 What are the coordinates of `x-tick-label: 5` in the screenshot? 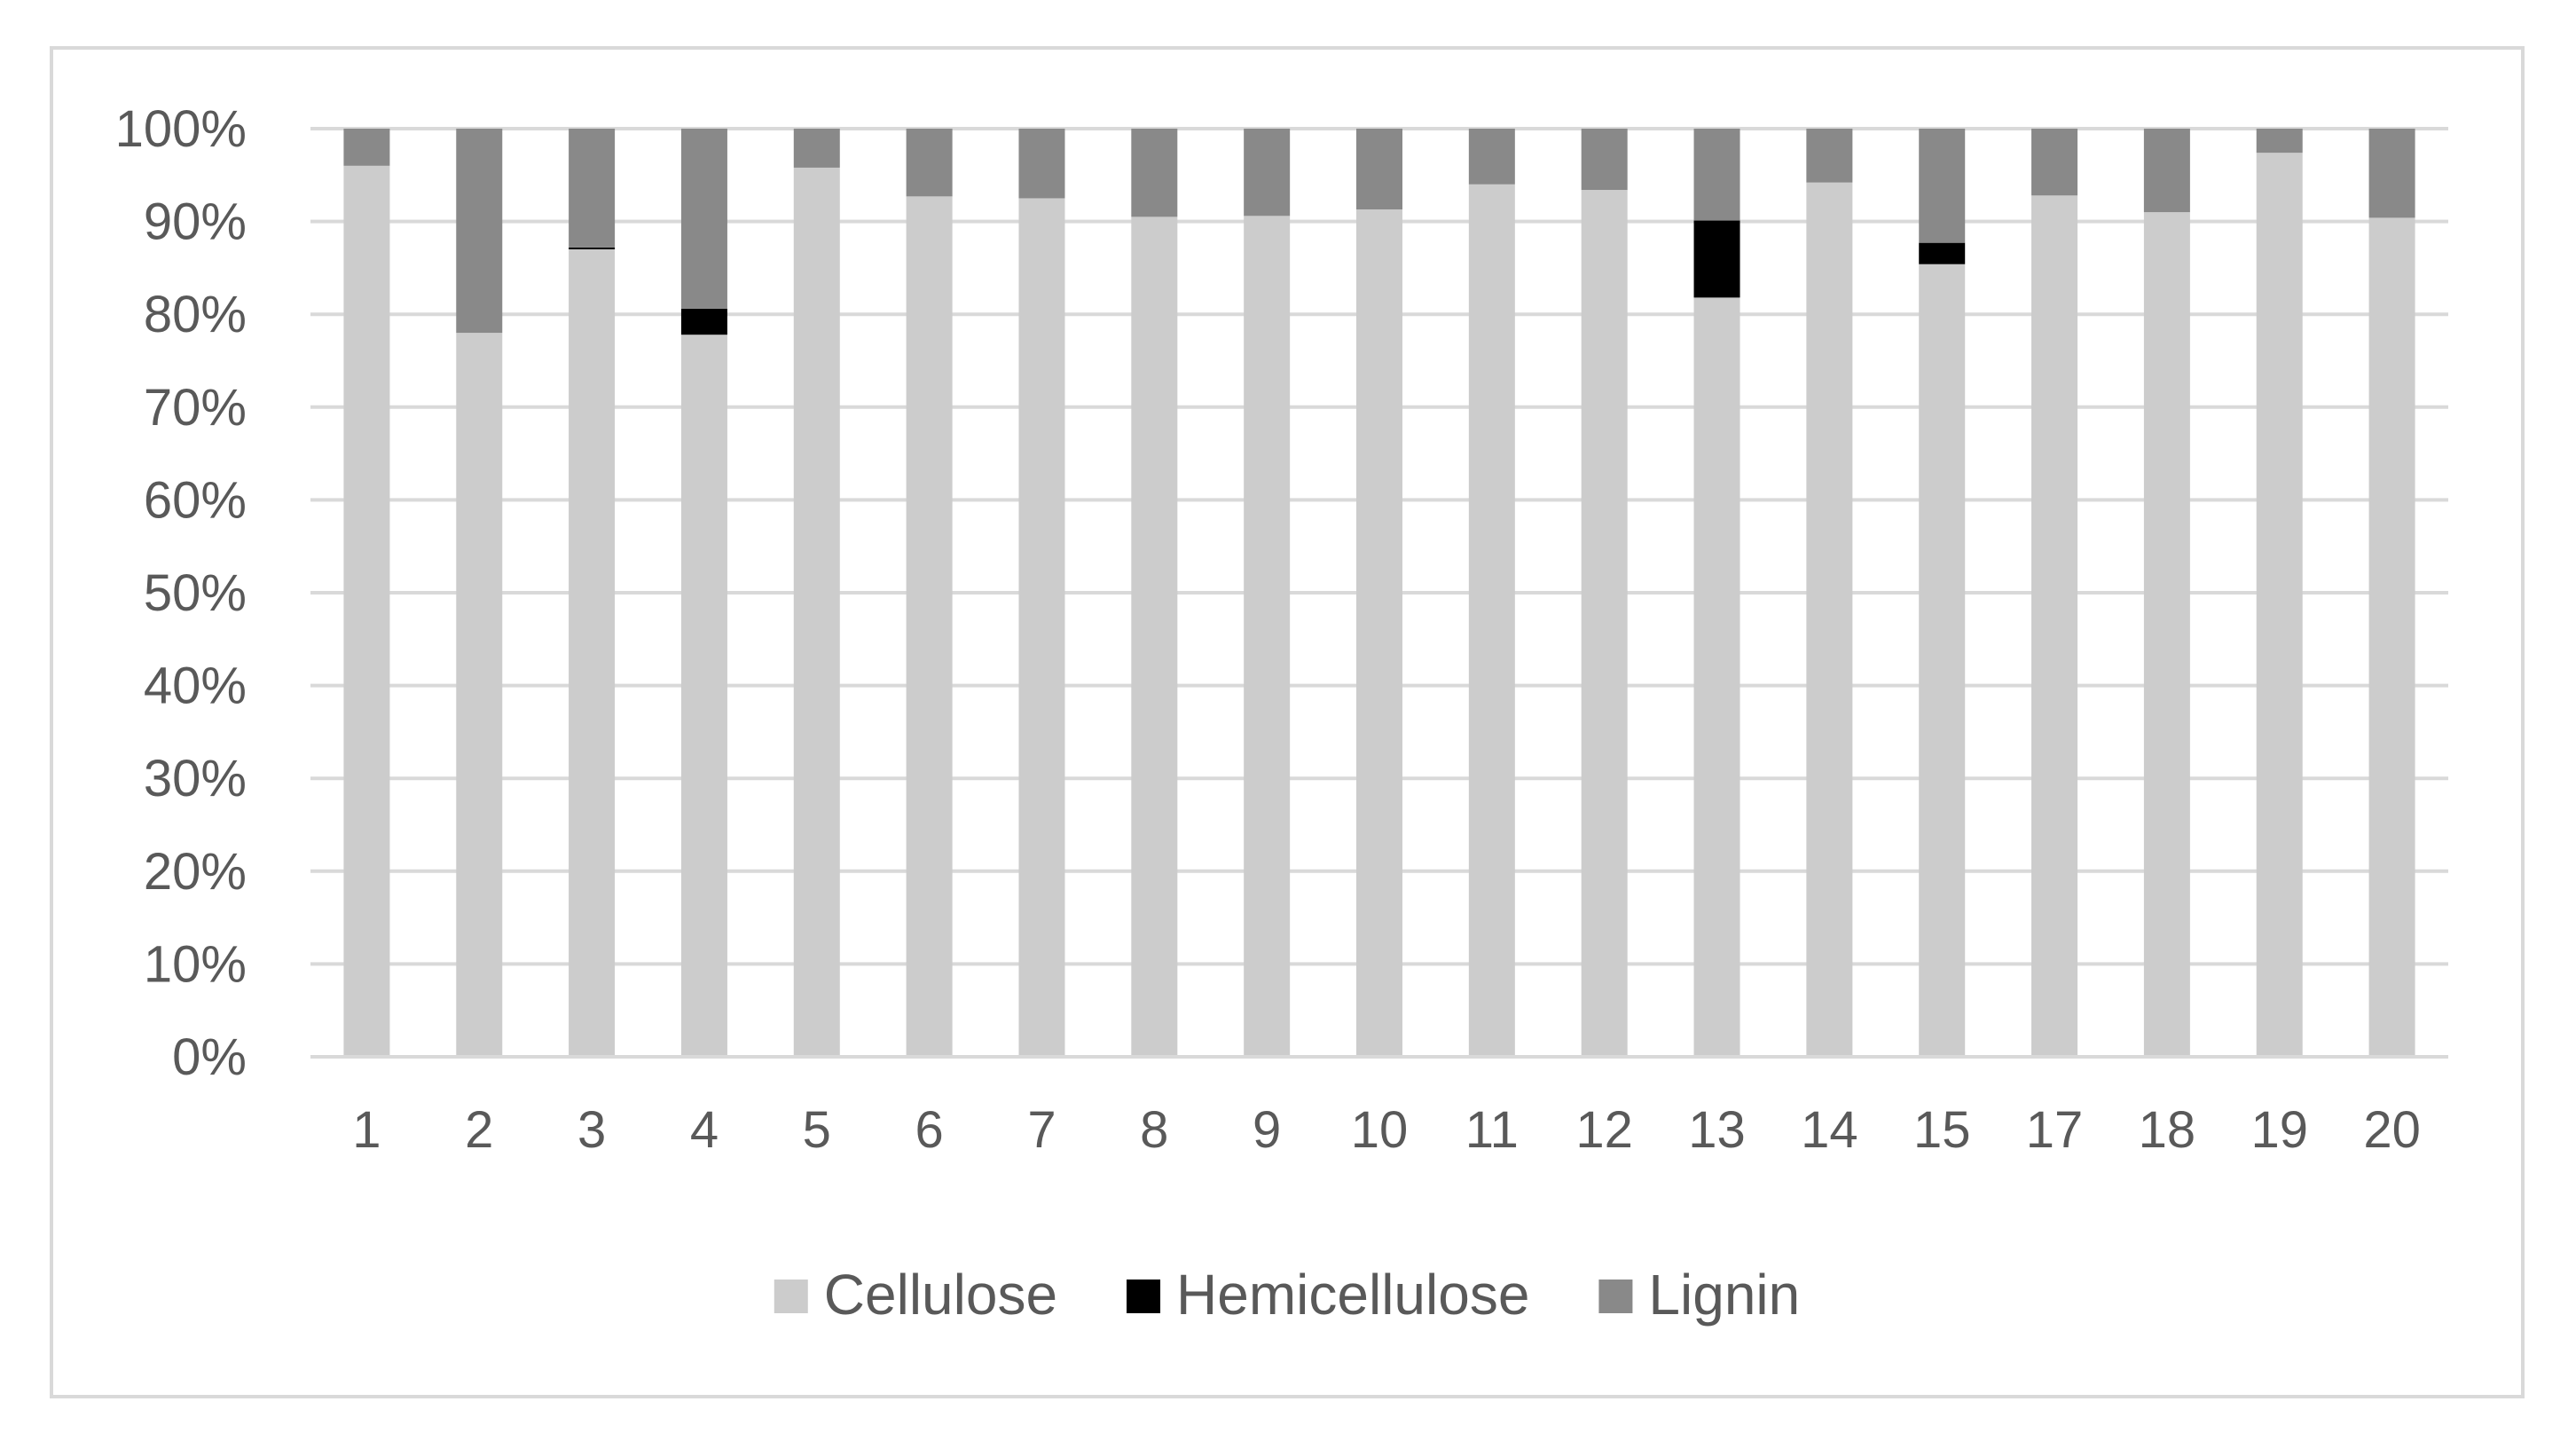 It's located at (817, 1130).